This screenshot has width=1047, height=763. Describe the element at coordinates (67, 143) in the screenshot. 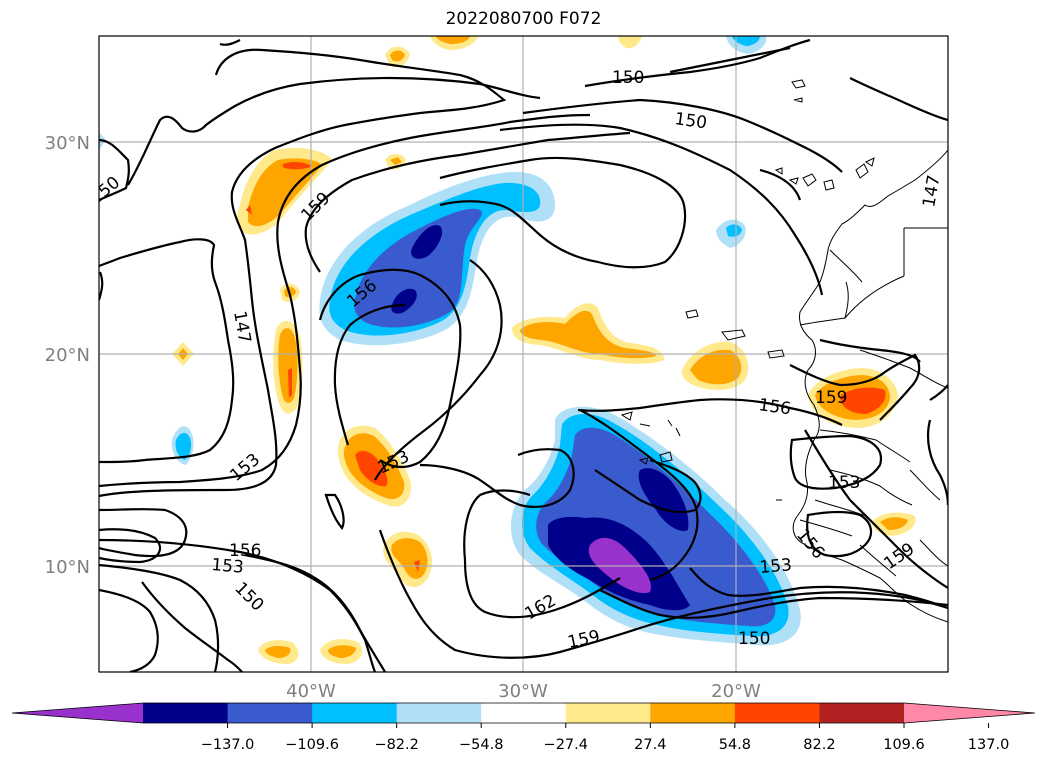

I see `lat-label-30n: 30°N` at that location.